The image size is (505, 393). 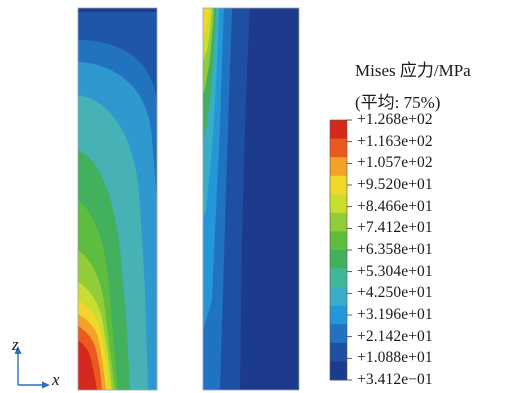 What do you see at coordinates (395, 271) in the screenshot?
I see `legend-tick-label: +5.304e+01` at bounding box center [395, 271].